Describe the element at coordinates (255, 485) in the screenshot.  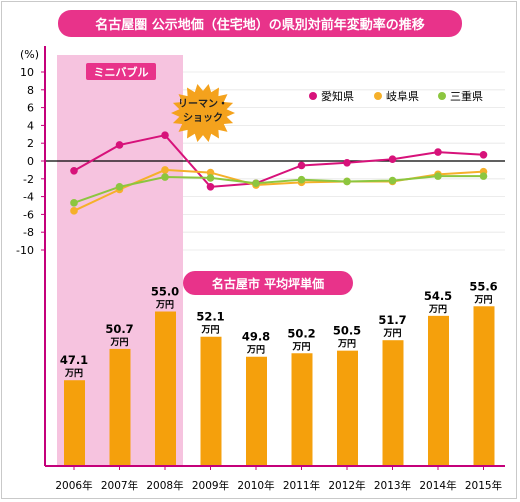
I see `x-tick-label: 2010年` at that location.